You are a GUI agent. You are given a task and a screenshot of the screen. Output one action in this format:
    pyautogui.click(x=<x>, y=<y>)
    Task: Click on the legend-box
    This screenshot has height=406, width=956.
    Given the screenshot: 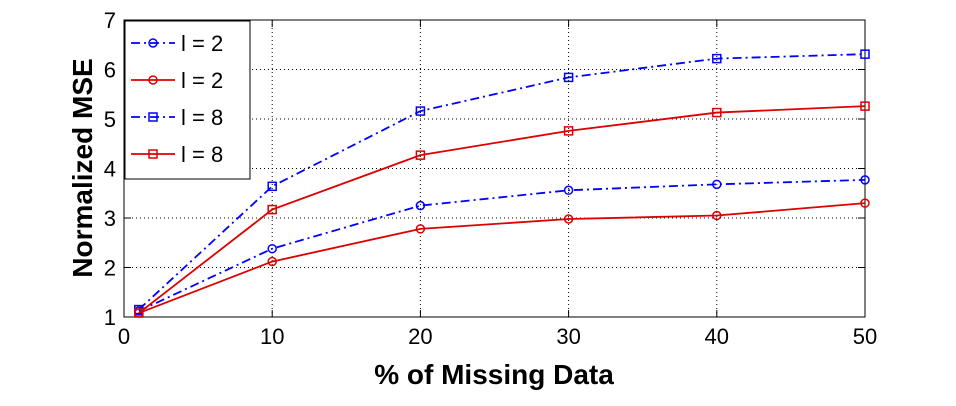 What is the action you would take?
    pyautogui.click(x=187, y=100)
    